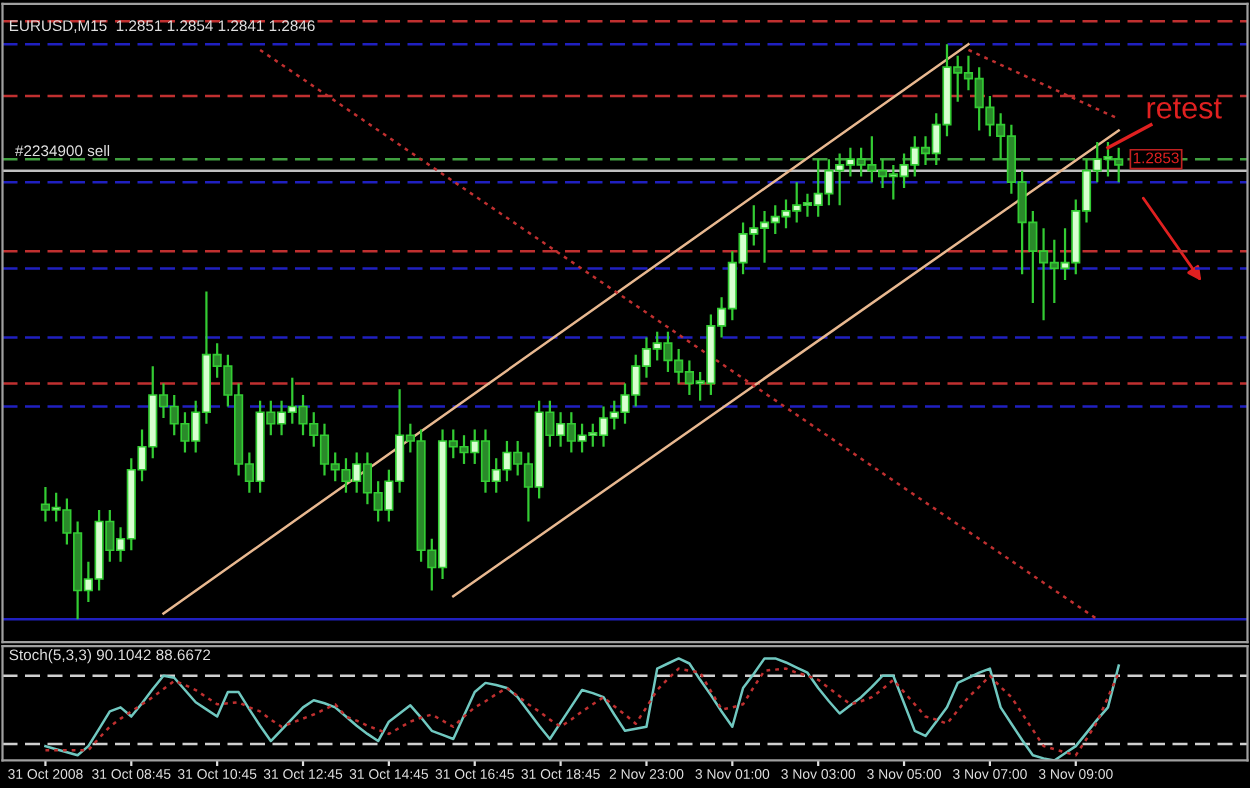  I want to click on text: retest, so click(1184, 108).